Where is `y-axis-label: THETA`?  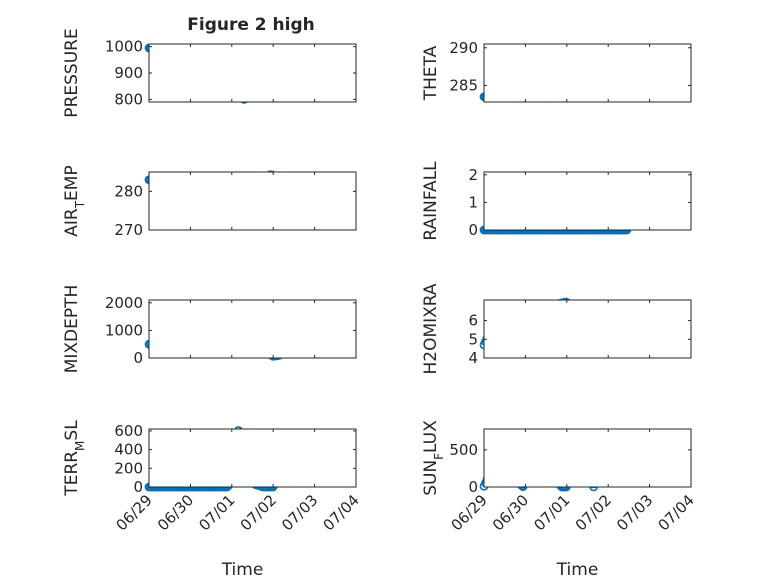 y-axis-label: THETA is located at coordinates (431, 73).